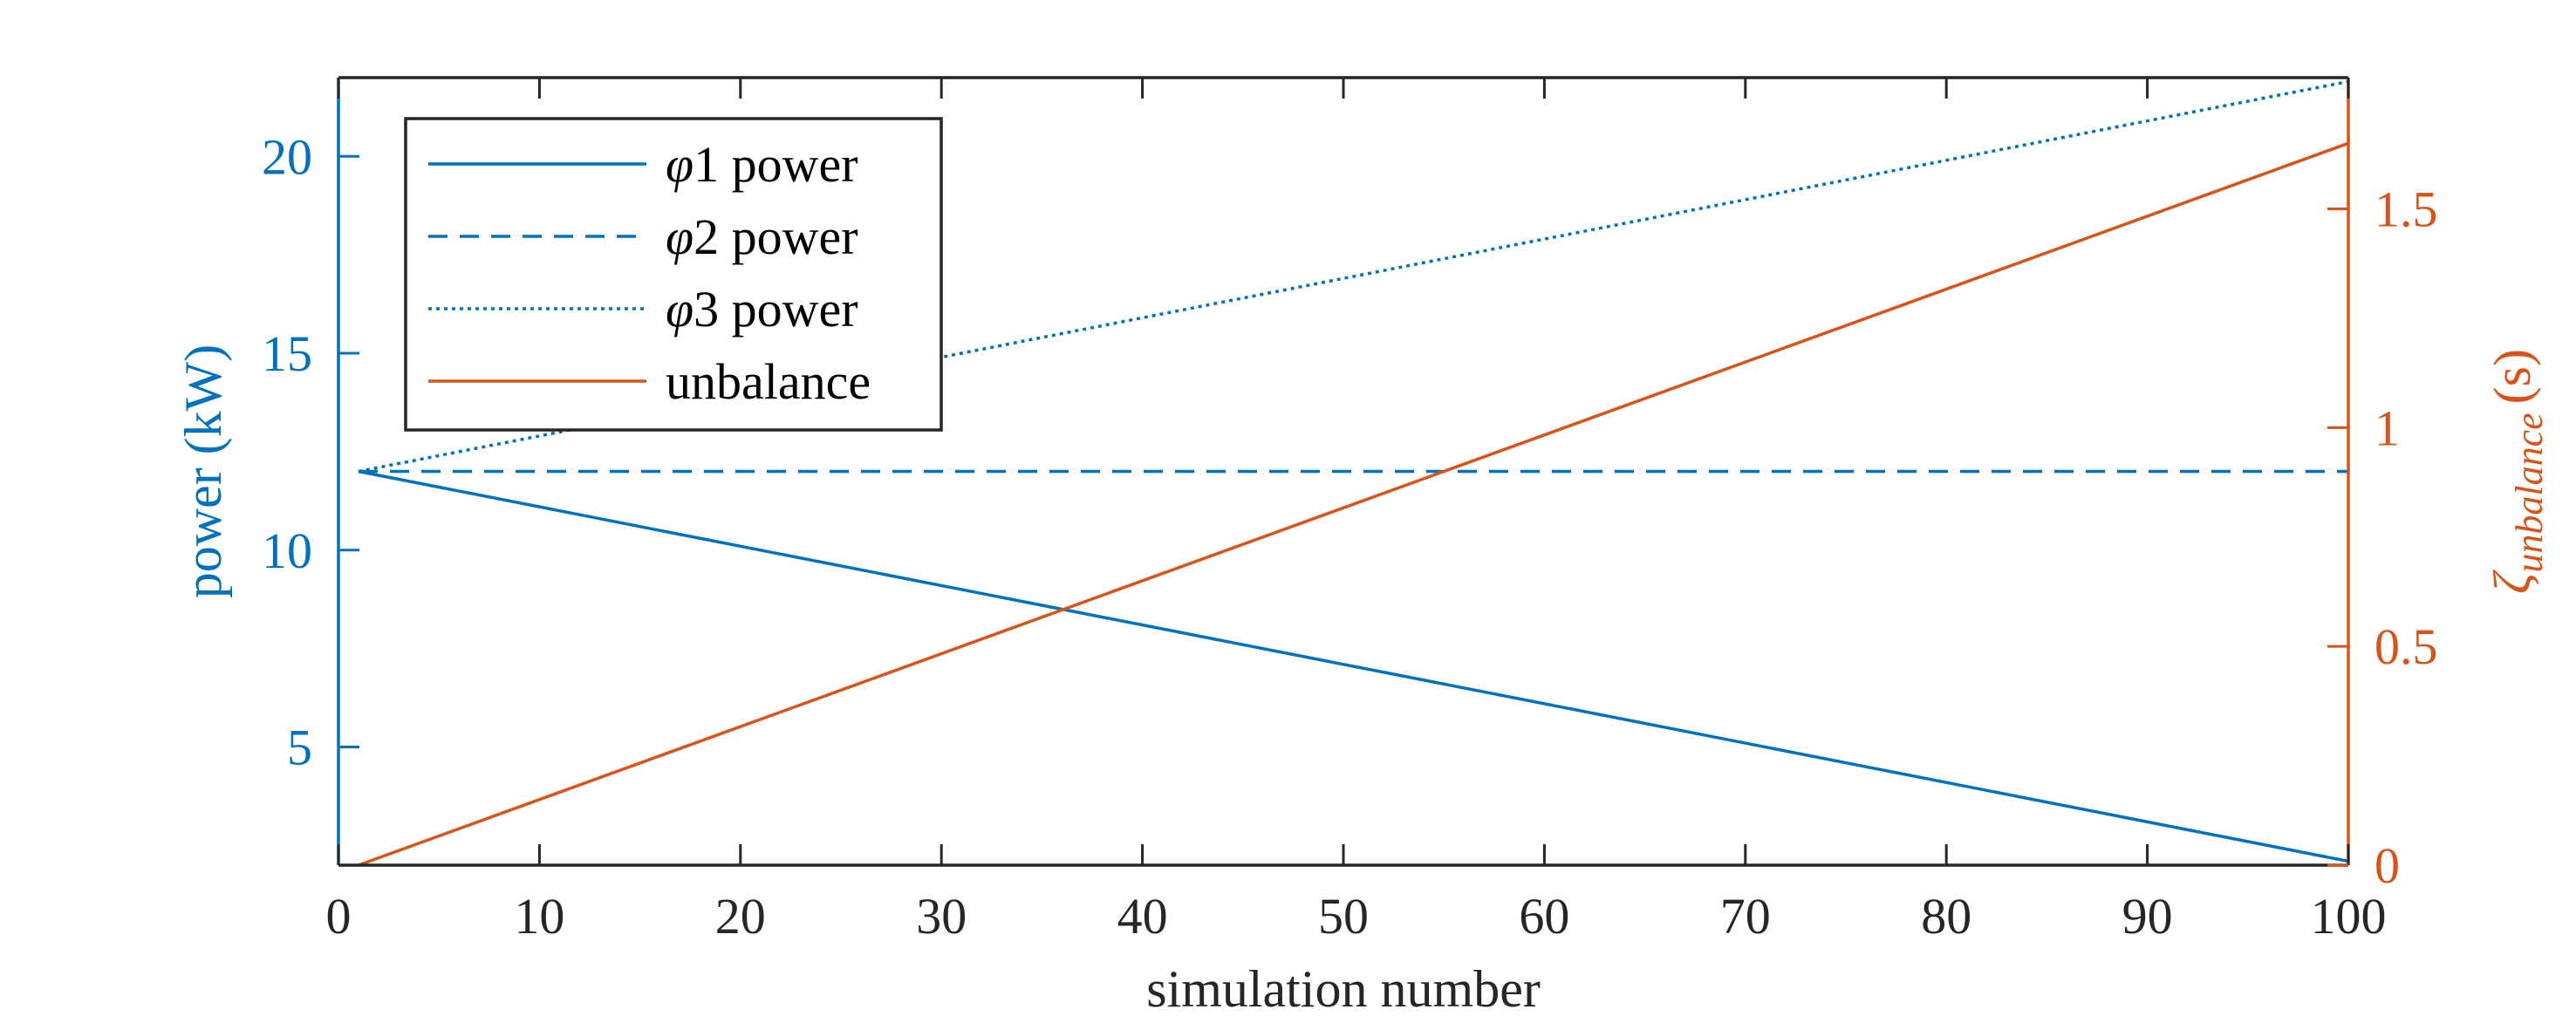 This screenshot has width=2576, height=1030. Describe the element at coordinates (539, 917) in the screenshot. I see `x-tick-label: 10` at that location.